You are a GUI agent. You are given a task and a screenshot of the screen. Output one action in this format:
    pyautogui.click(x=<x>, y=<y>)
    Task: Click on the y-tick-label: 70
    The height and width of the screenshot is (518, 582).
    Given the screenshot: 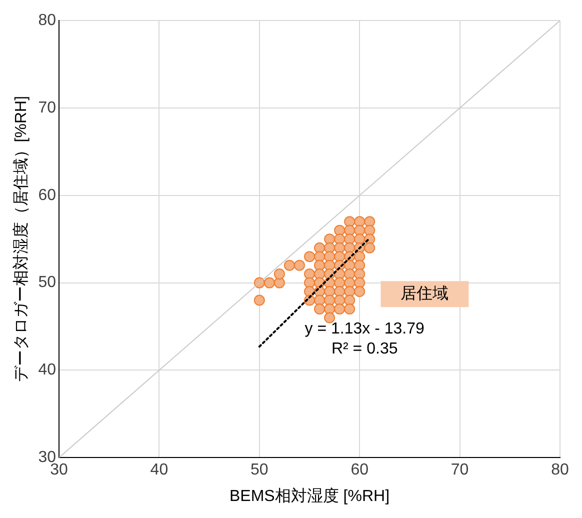 What is the action you would take?
    pyautogui.click(x=47, y=107)
    